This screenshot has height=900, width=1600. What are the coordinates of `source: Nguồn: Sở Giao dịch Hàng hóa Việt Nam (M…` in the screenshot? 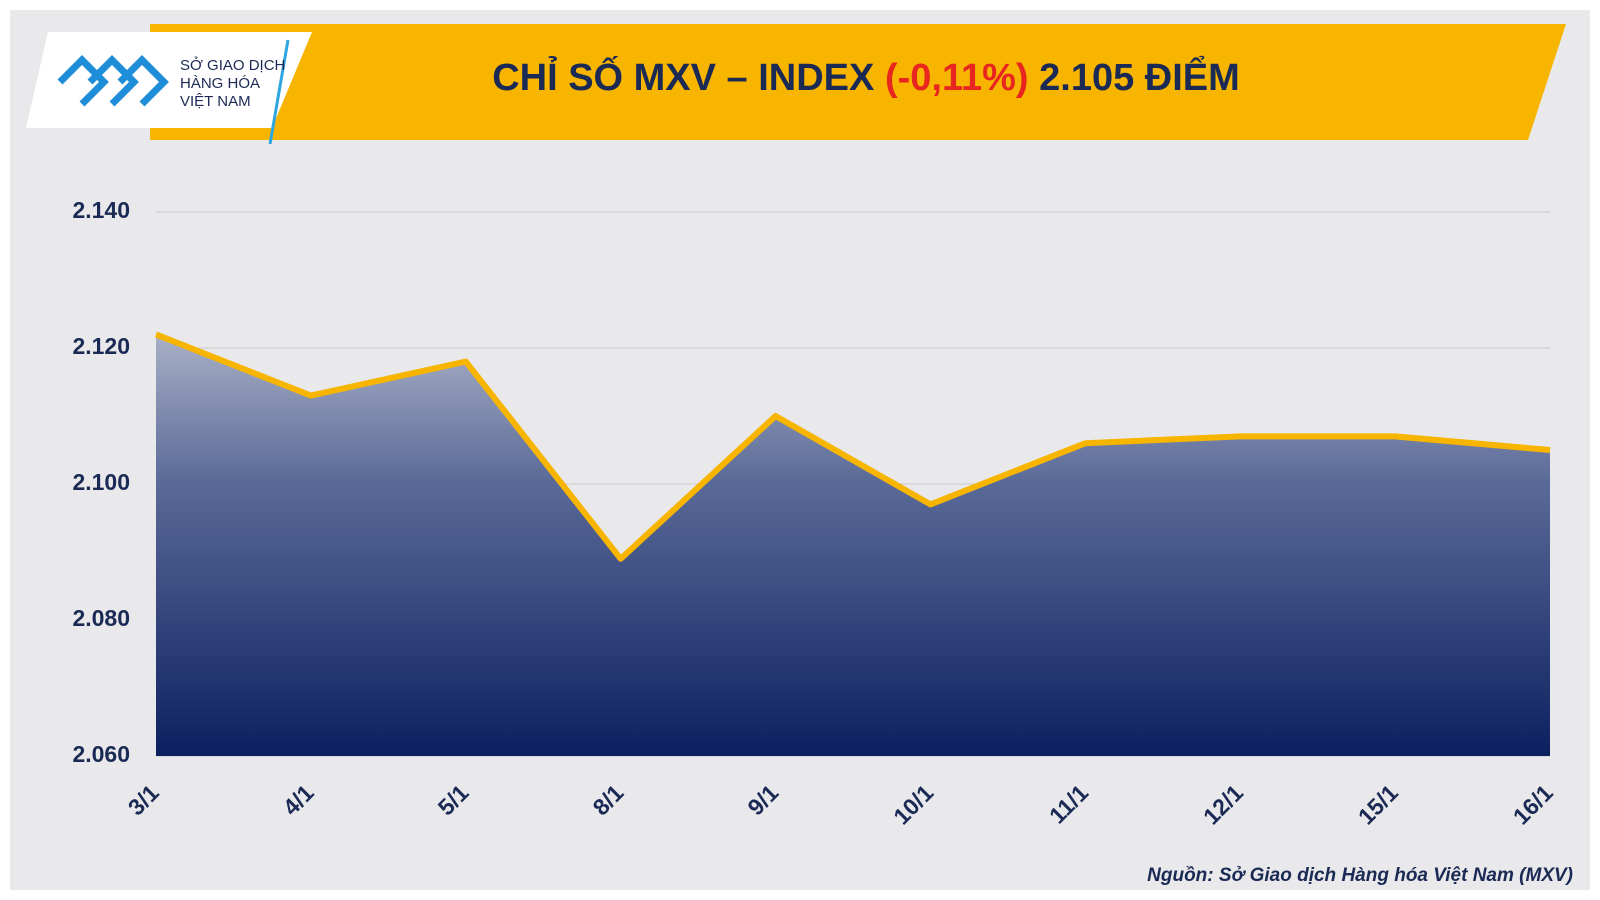 It's located at (1360, 875).